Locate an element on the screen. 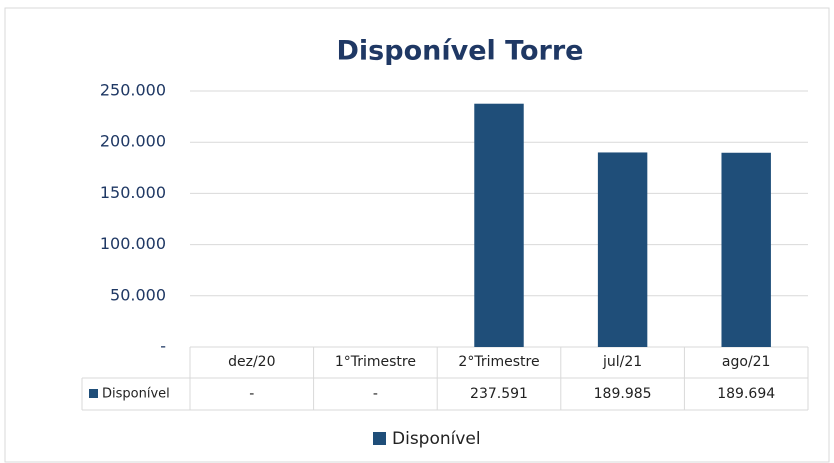 The height and width of the screenshot is (463, 834). y-tick-label: 100.000 is located at coordinates (133, 243).